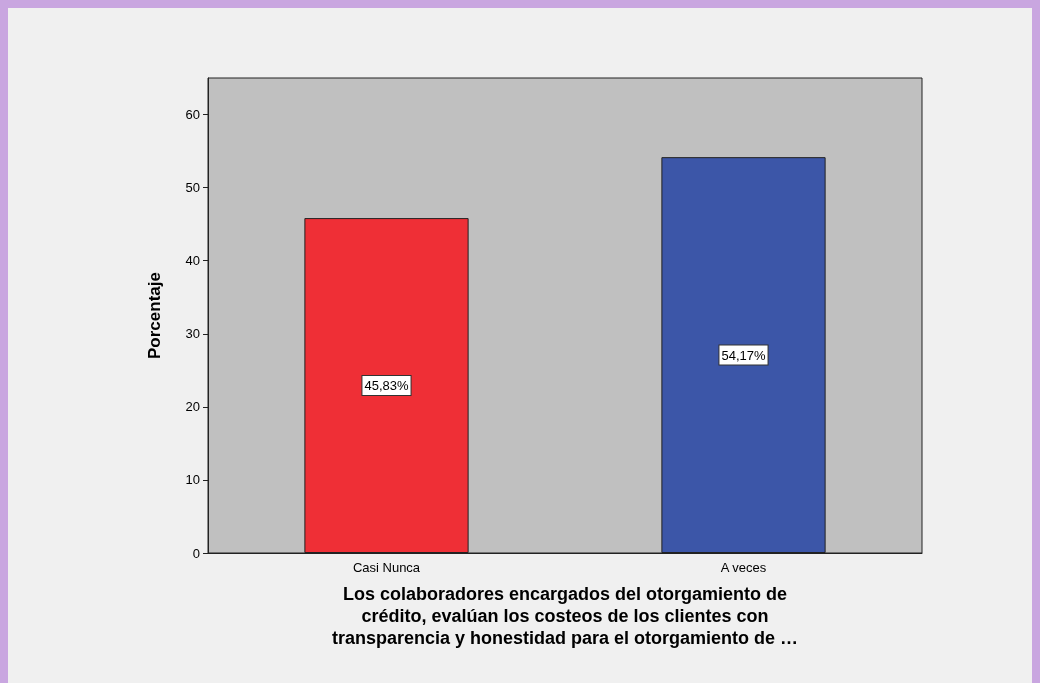 The image size is (1040, 683). Describe the element at coordinates (743, 567) in the screenshot. I see `x-tick-label: A veces` at that location.